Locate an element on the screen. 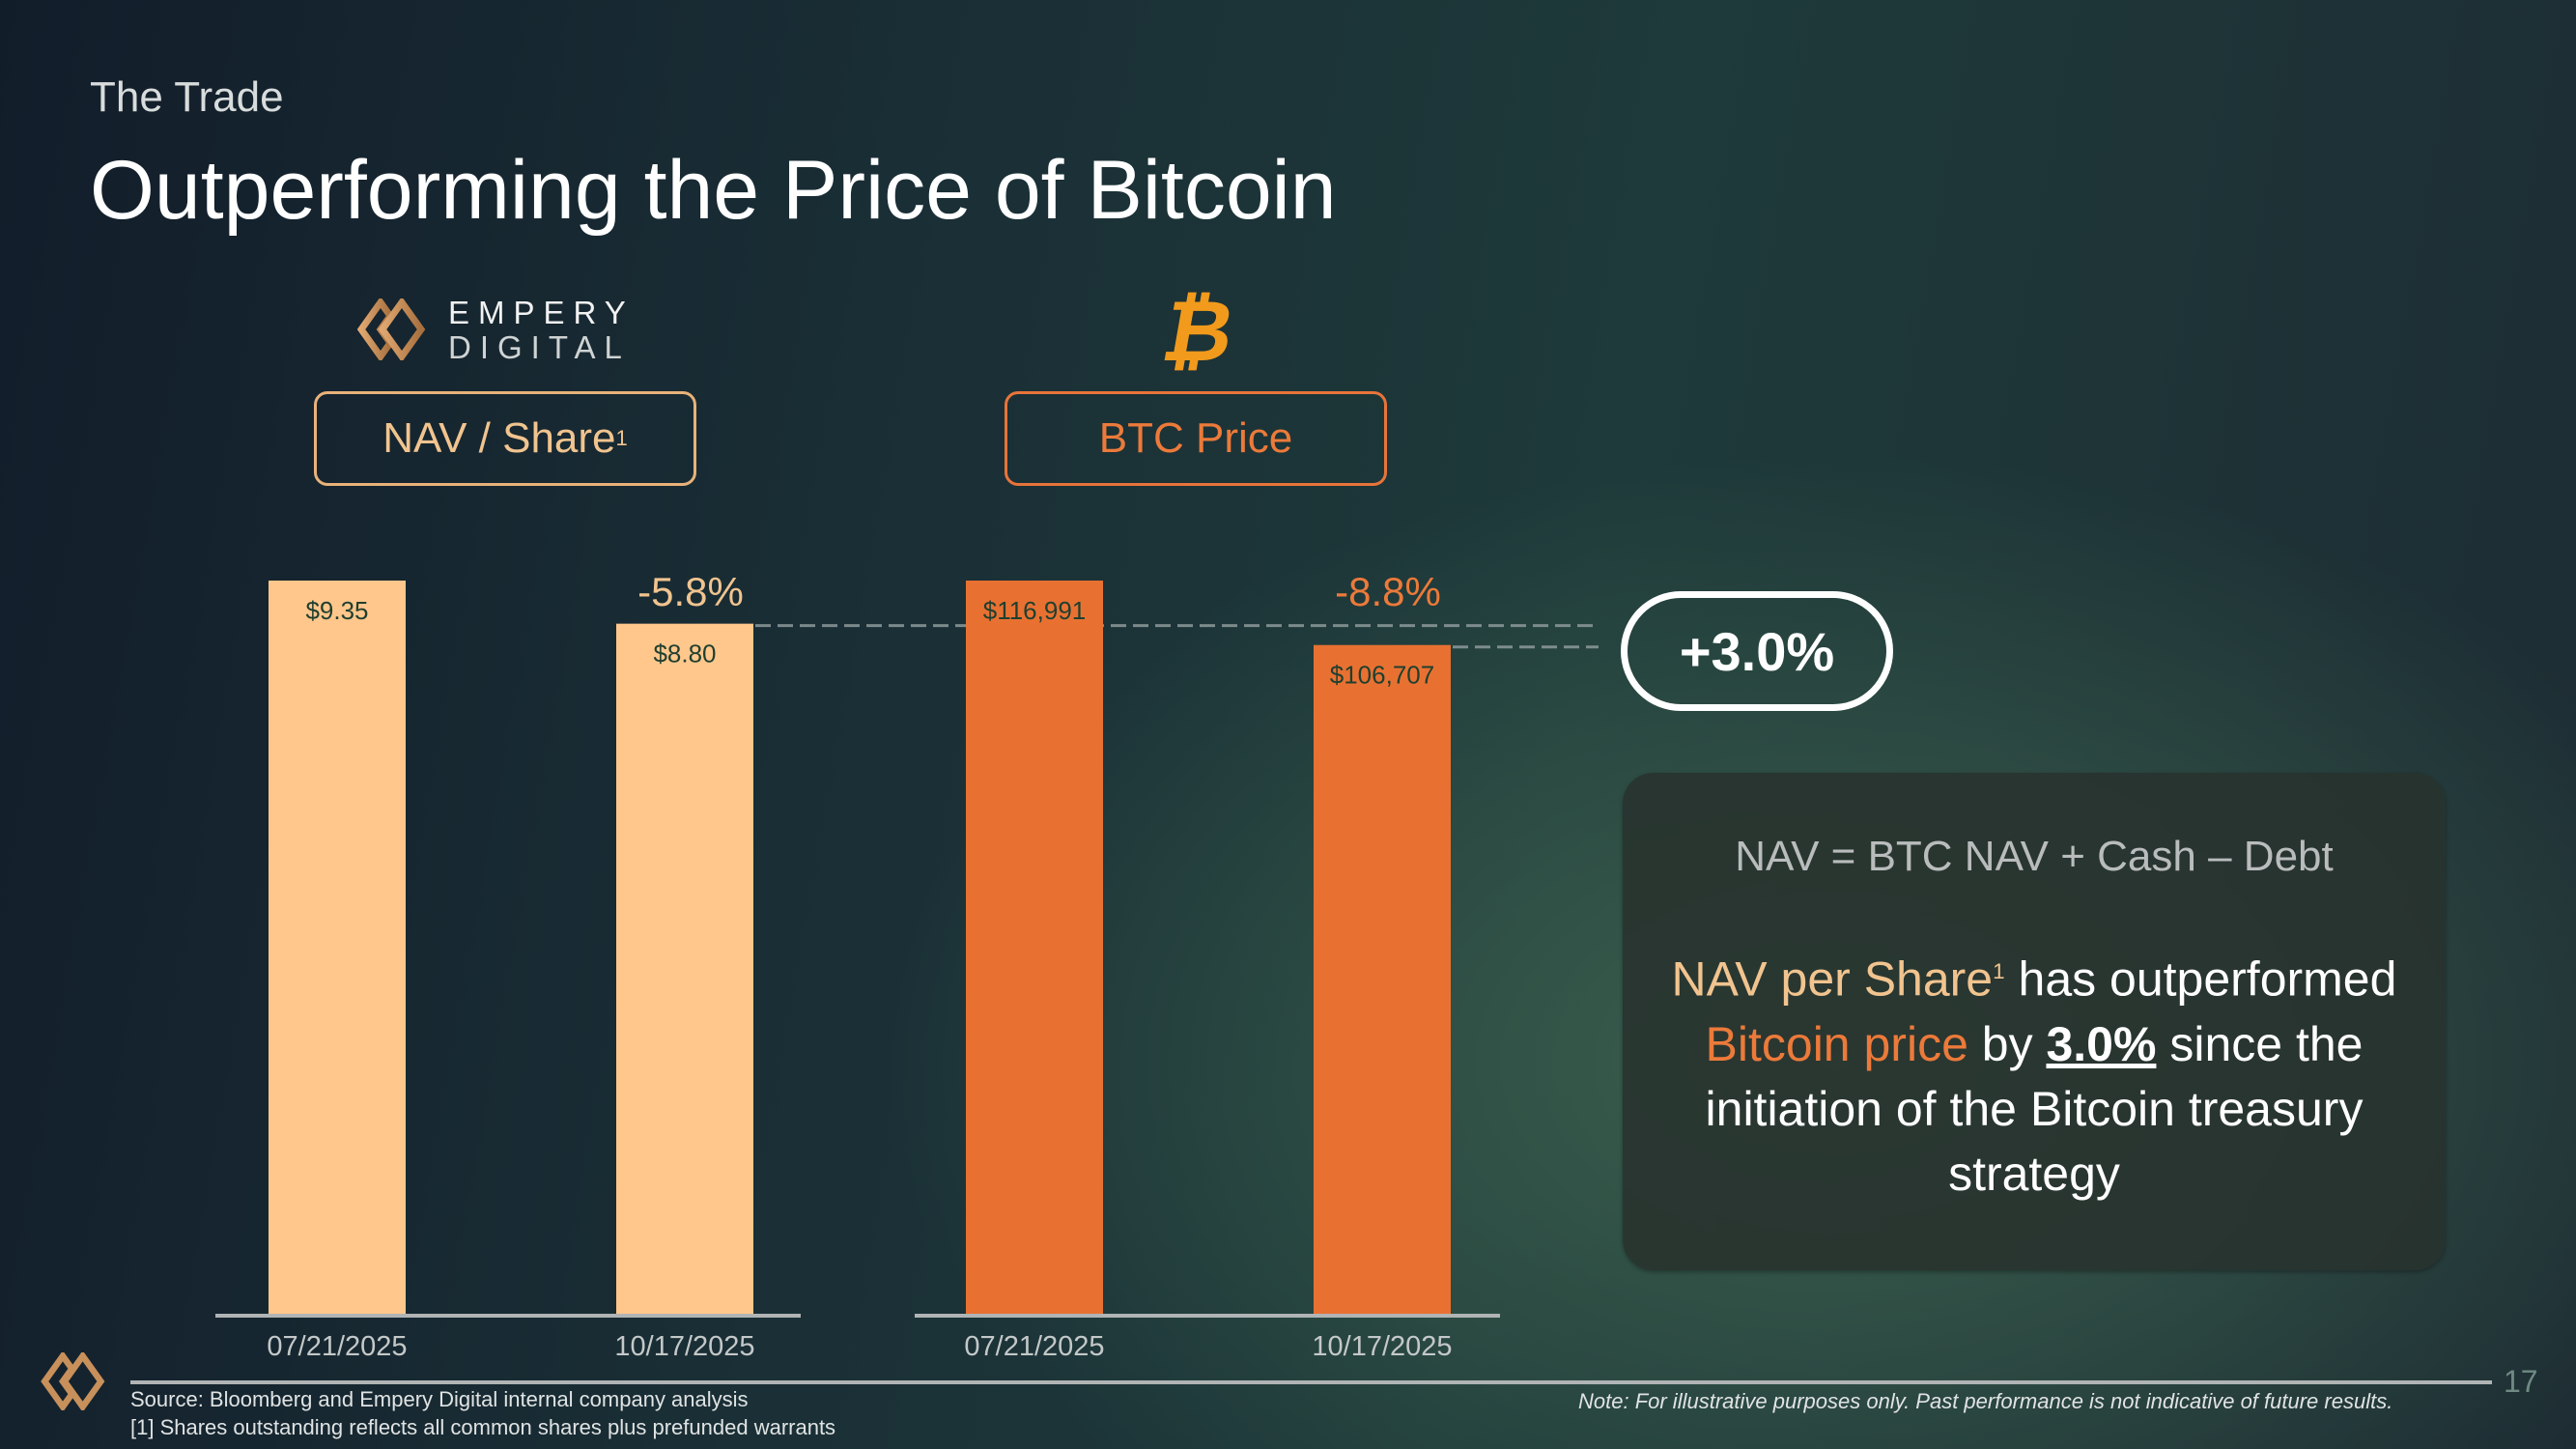  bitcoin-icon: ₿ is located at coordinates (1198, 331).